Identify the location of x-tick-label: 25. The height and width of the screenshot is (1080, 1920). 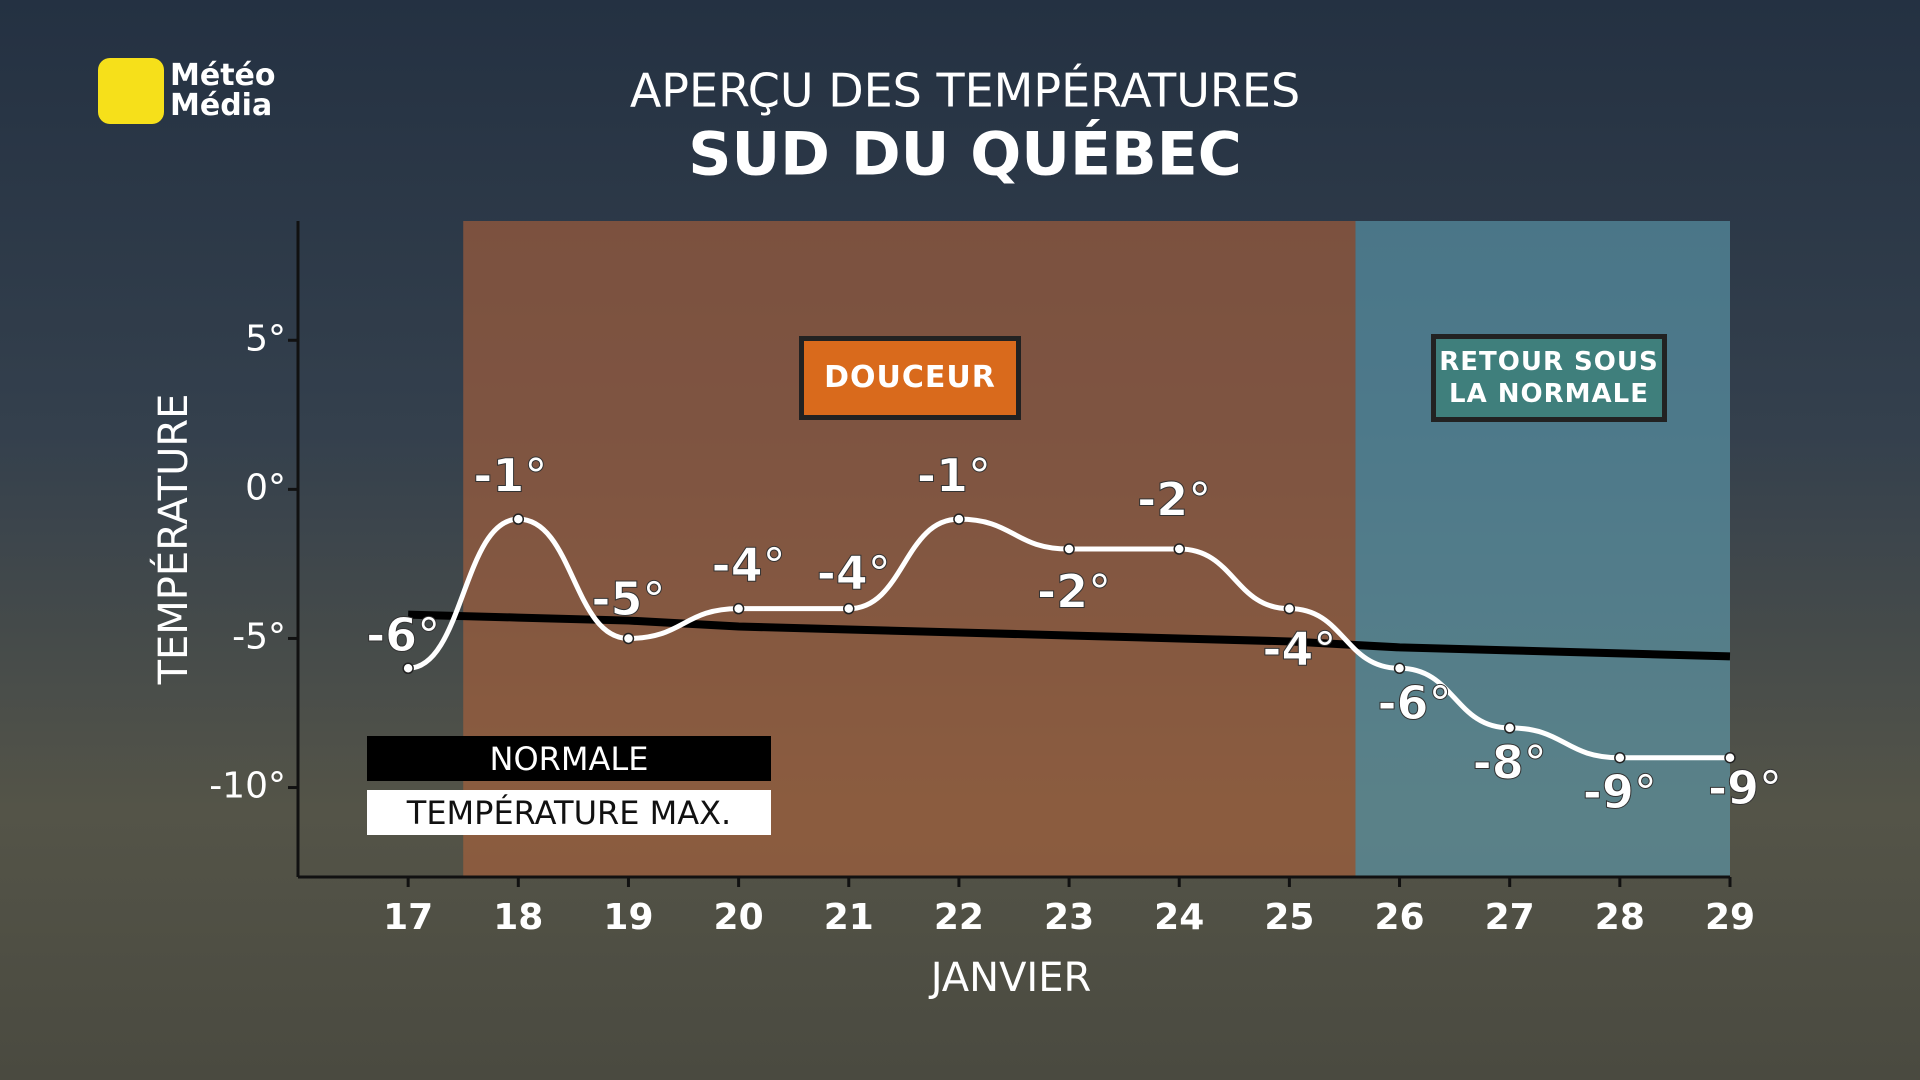
(1289, 917).